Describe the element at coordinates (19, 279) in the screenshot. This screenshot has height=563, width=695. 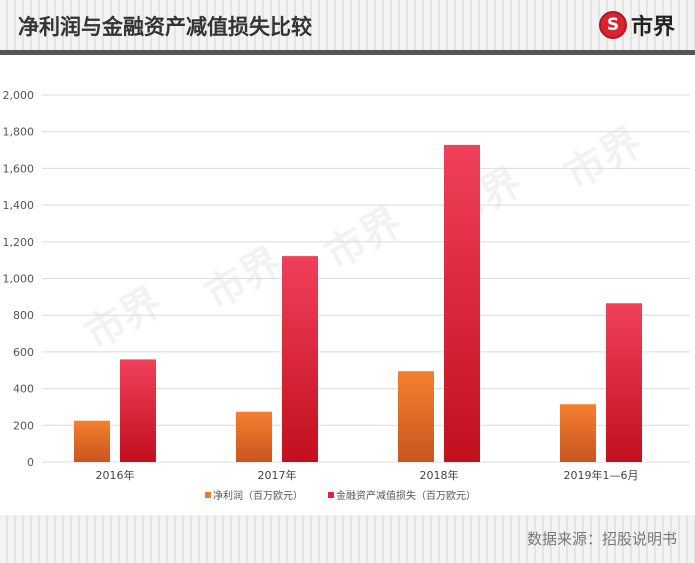
I see `y-tick-label: 1,000` at that location.